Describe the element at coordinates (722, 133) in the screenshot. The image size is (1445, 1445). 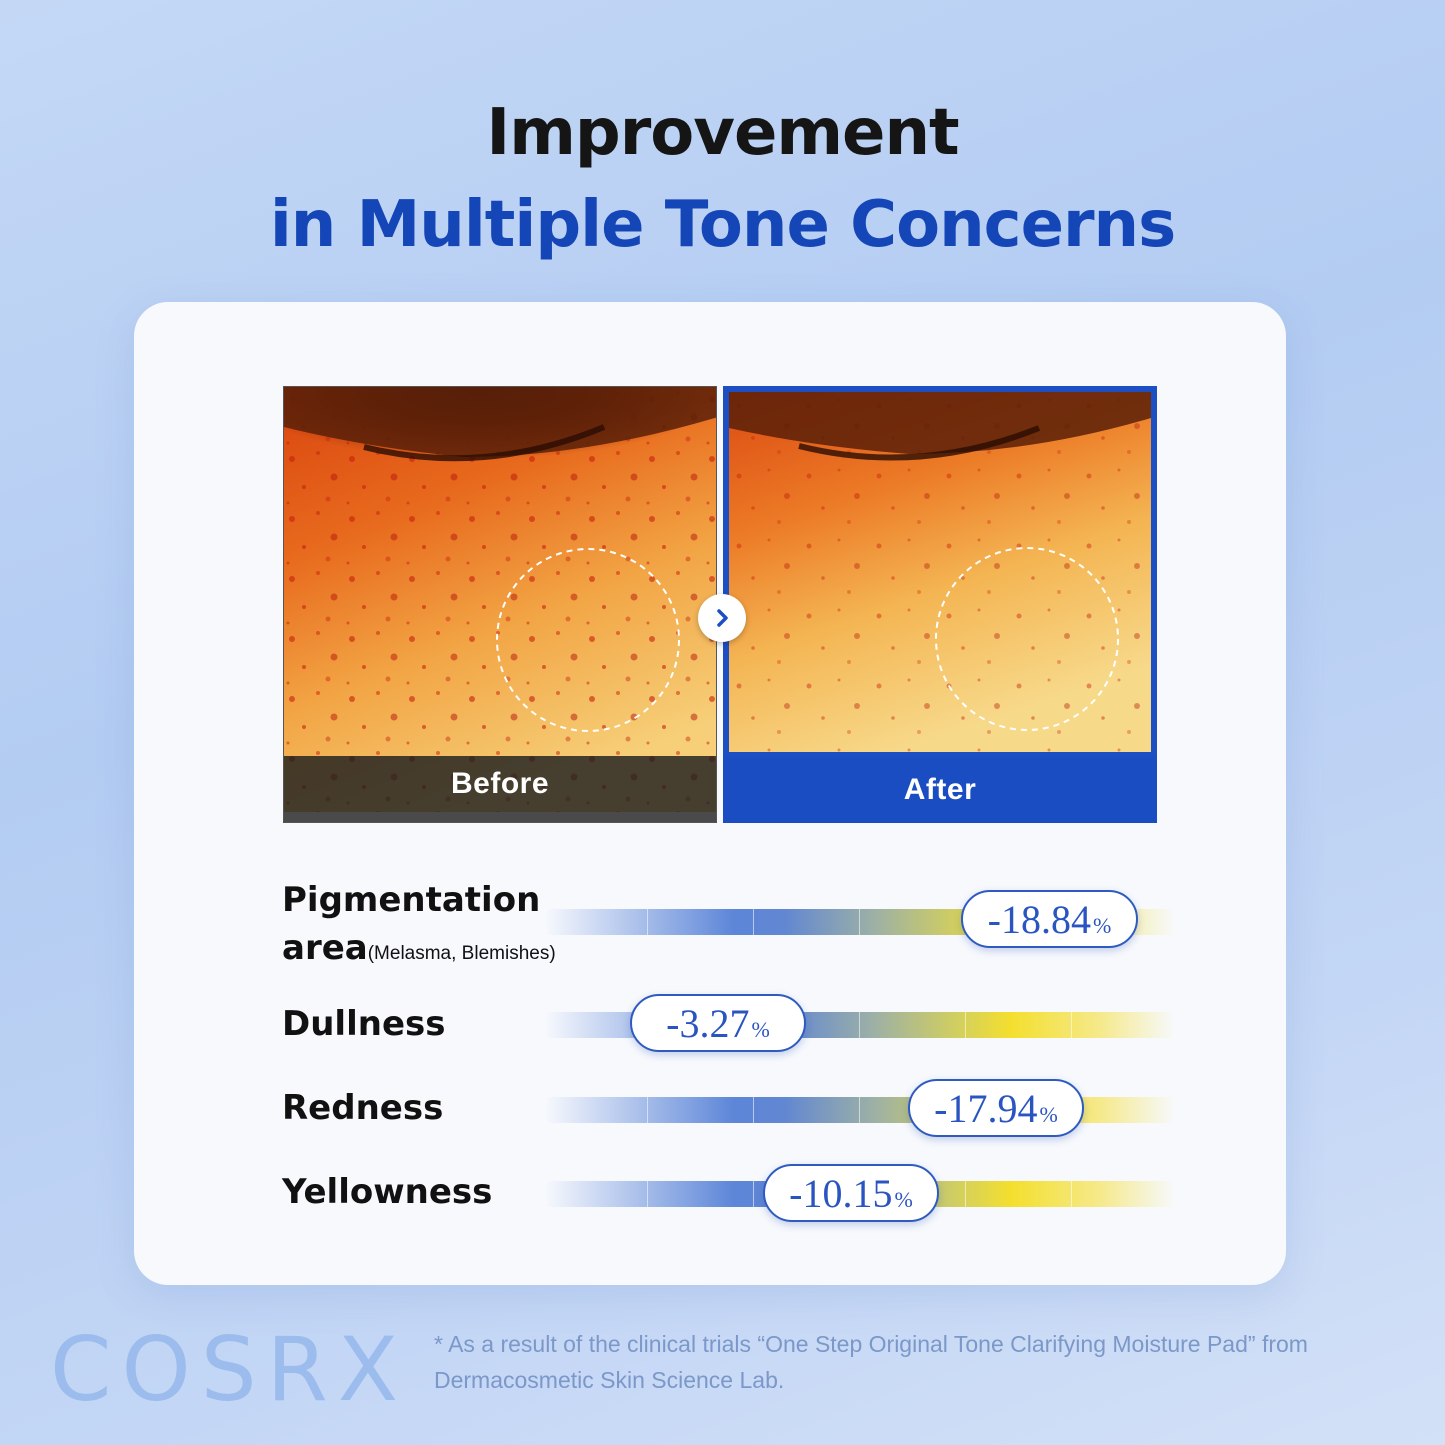
I see `headline-line1: Improvement` at that location.